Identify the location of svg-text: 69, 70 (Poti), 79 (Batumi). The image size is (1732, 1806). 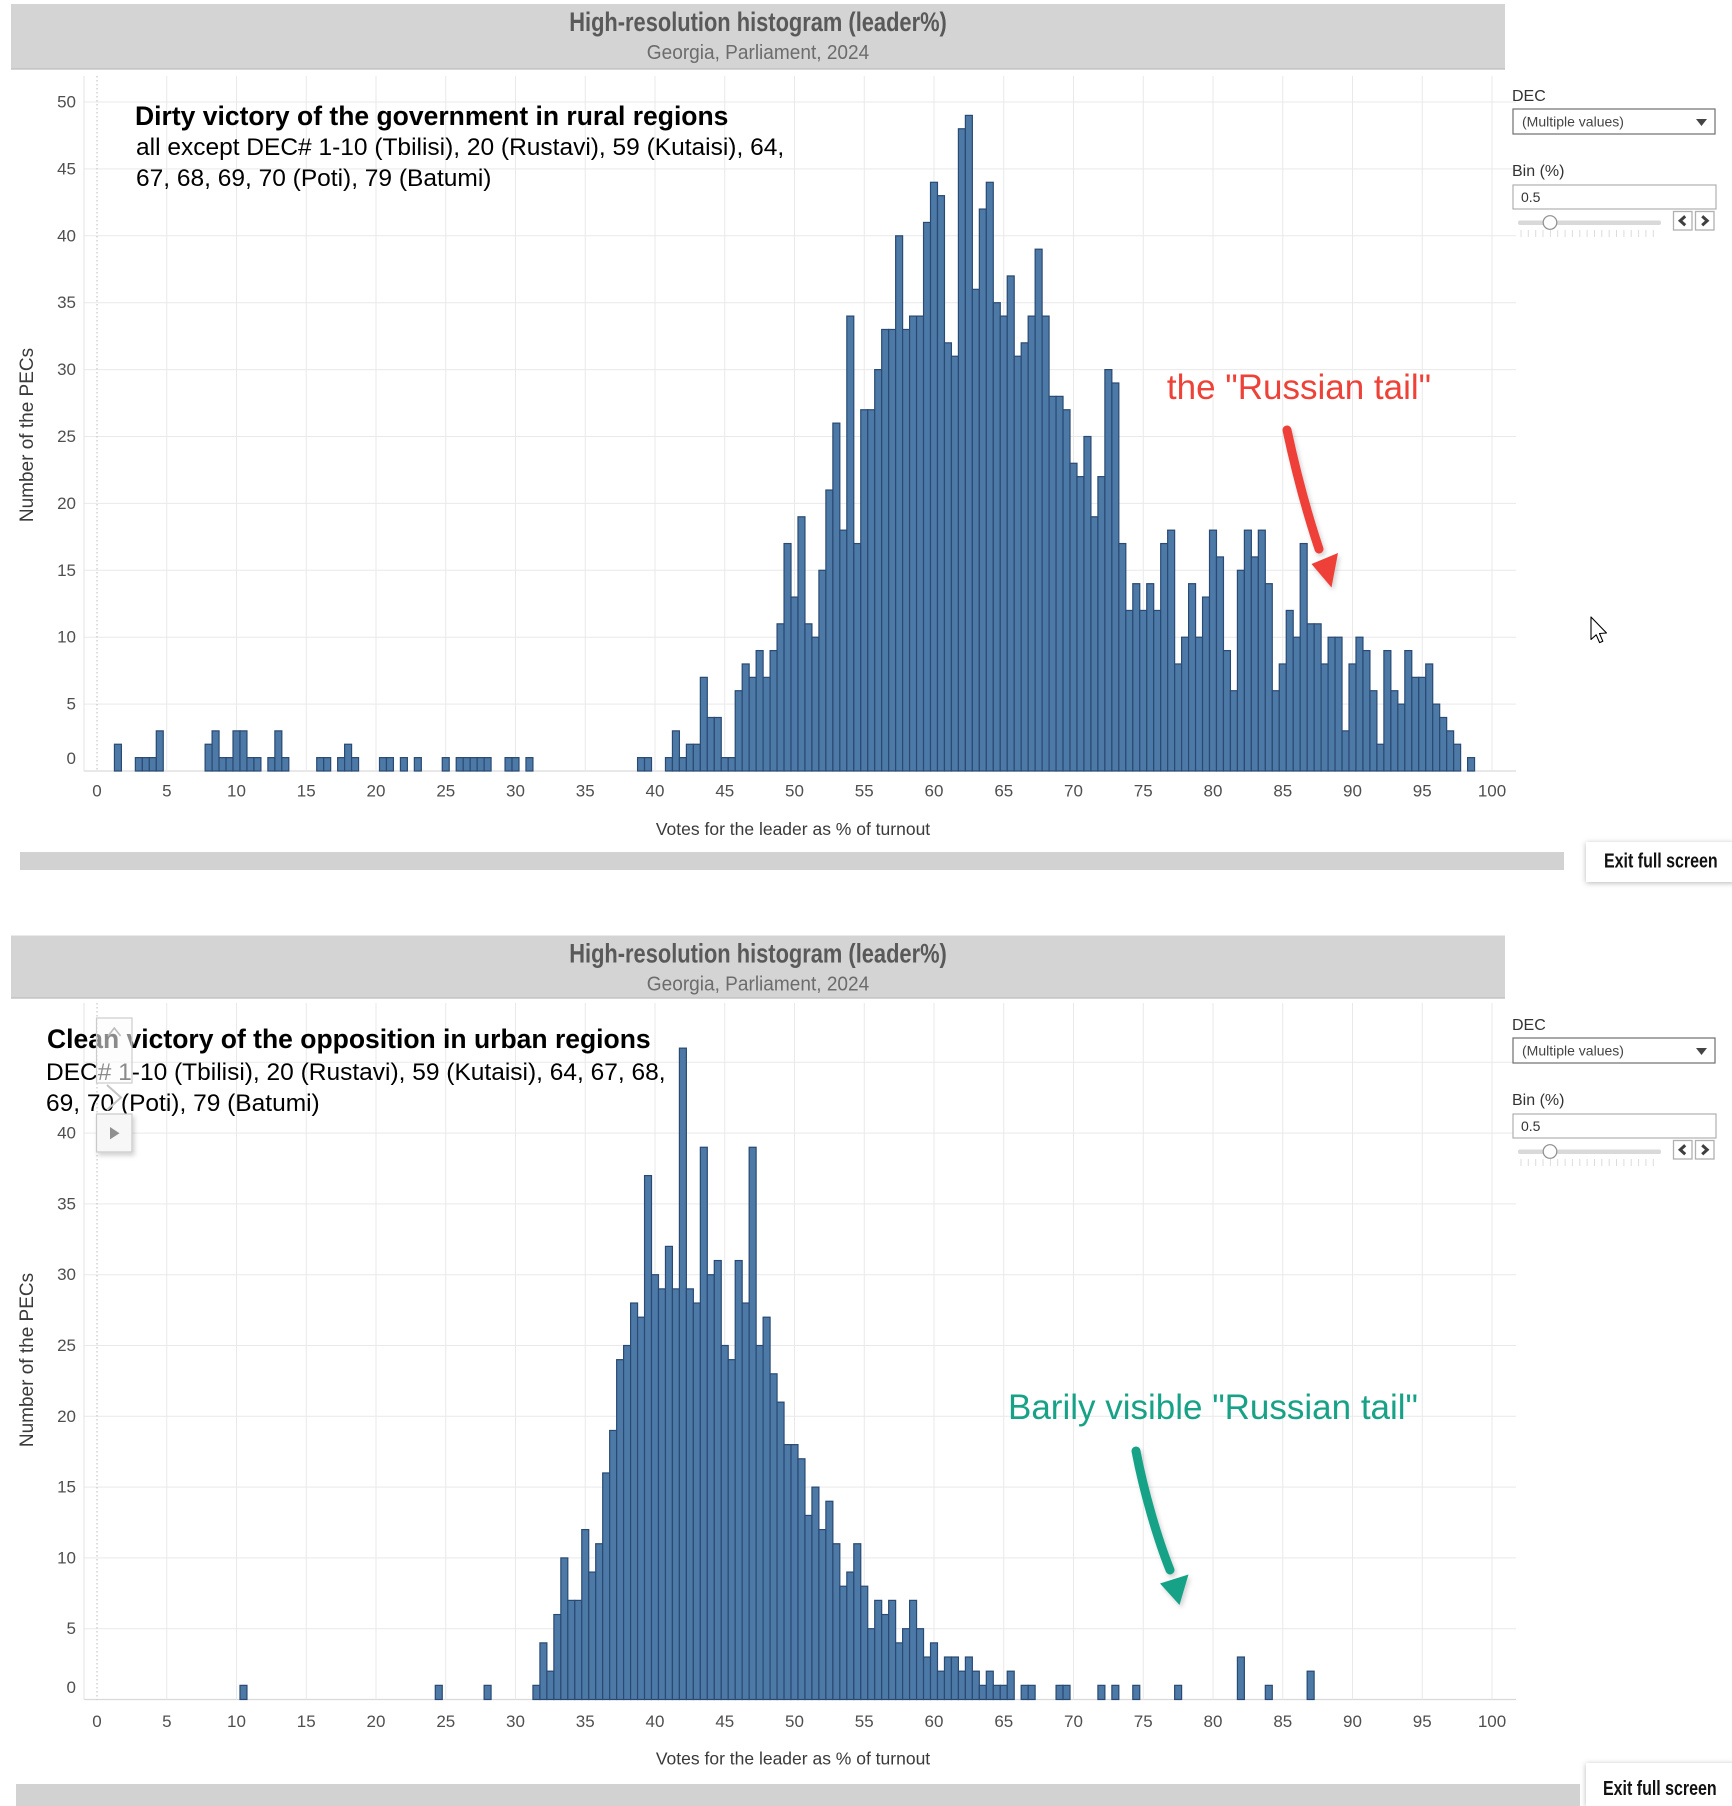
(183, 1103).